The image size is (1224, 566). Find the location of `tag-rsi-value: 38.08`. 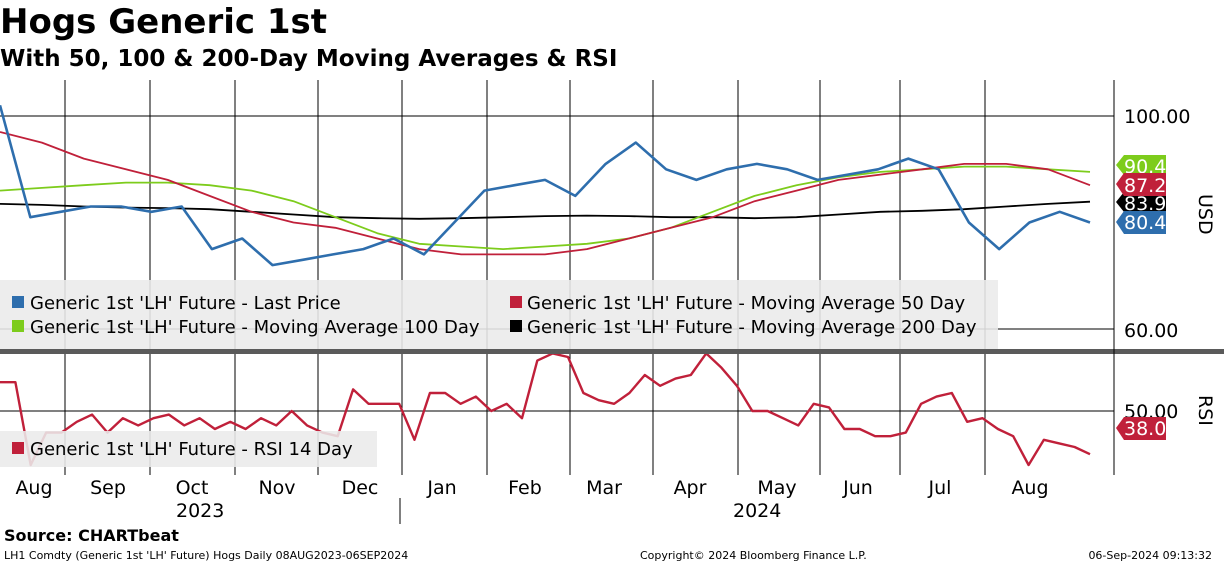

tag-rsi-value: 38.08 is located at coordinates (1151, 429).